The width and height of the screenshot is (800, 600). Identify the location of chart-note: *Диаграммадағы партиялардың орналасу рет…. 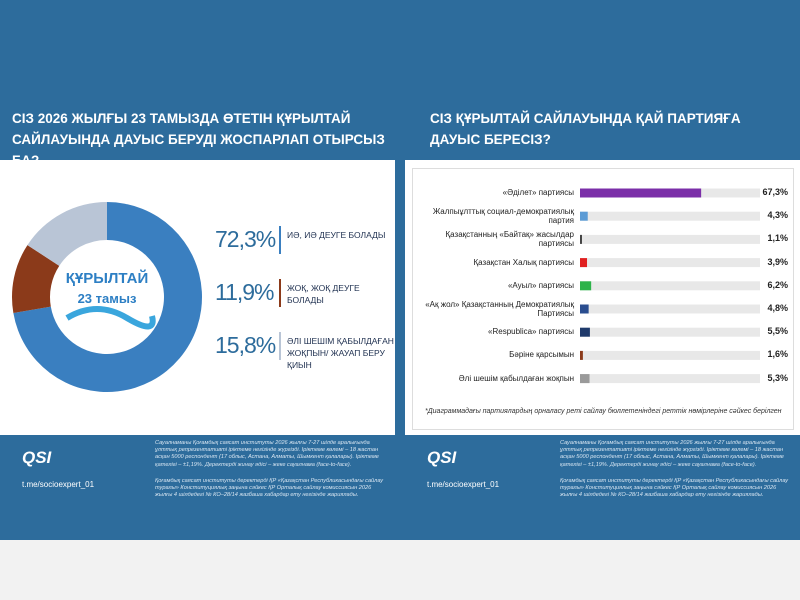
(603, 411).